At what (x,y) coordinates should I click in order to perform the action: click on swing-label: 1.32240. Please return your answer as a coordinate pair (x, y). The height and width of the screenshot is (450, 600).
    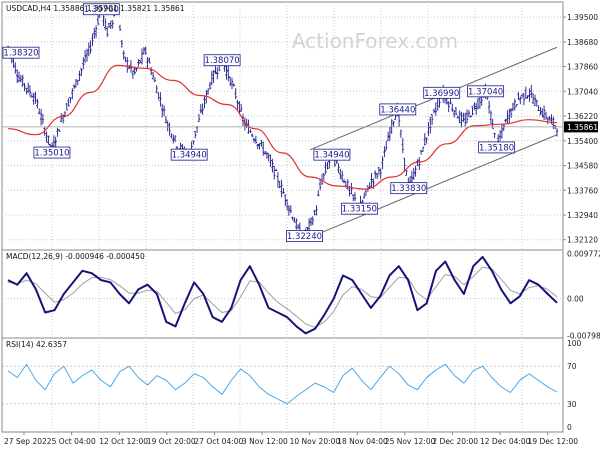
    Looking at the image, I should click on (304, 236).